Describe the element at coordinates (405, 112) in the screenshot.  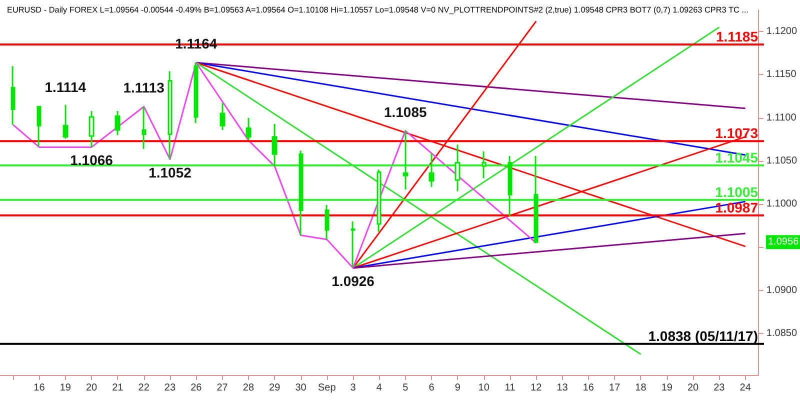
I see `annotation: 1.1085` at that location.